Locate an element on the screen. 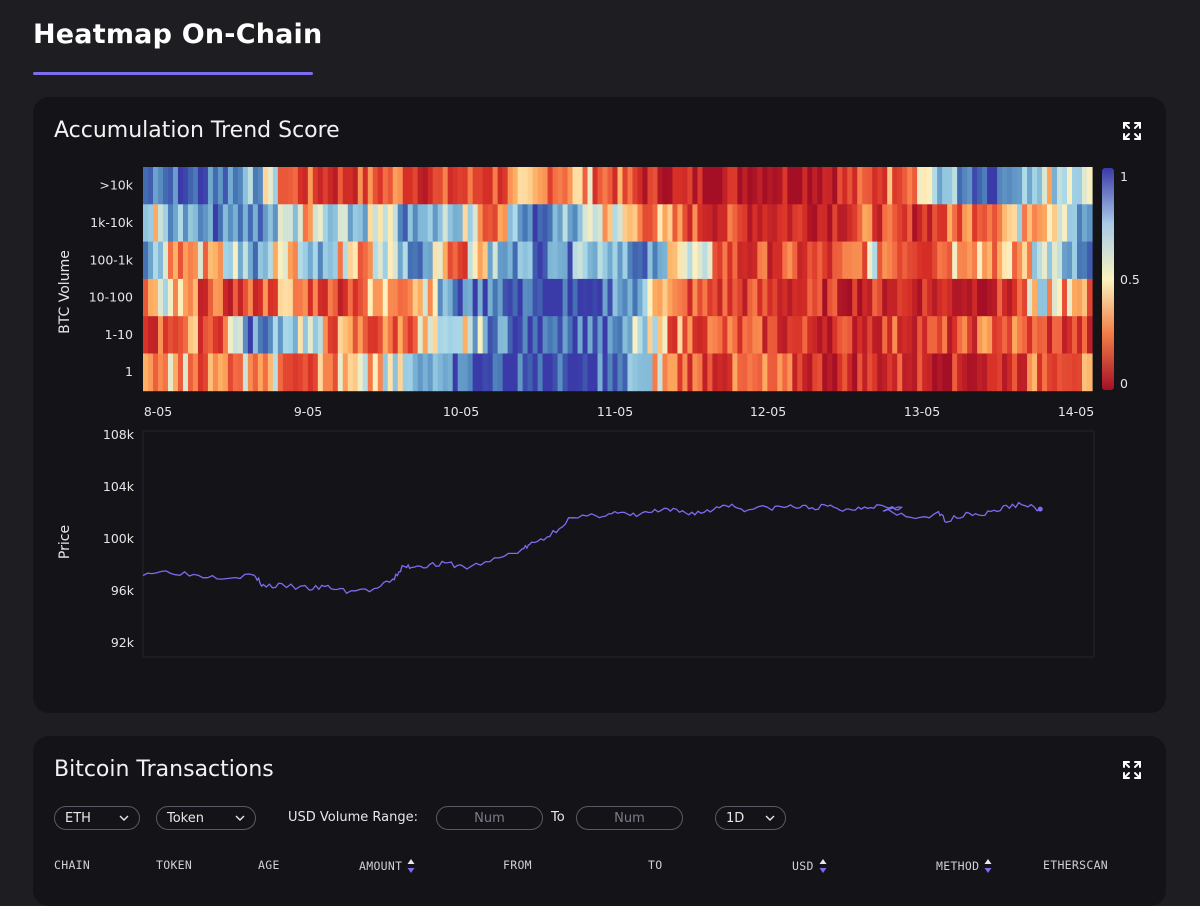 The height and width of the screenshot is (906, 1200). column-usd: USD is located at coordinates (809, 866).